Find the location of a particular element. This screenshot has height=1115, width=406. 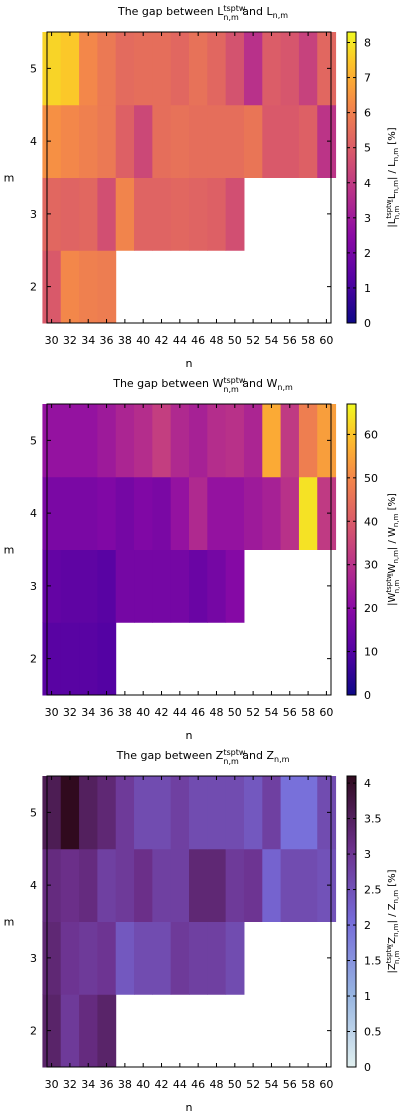

colorbar-label-part: | / Z is located at coordinates (392, 913).